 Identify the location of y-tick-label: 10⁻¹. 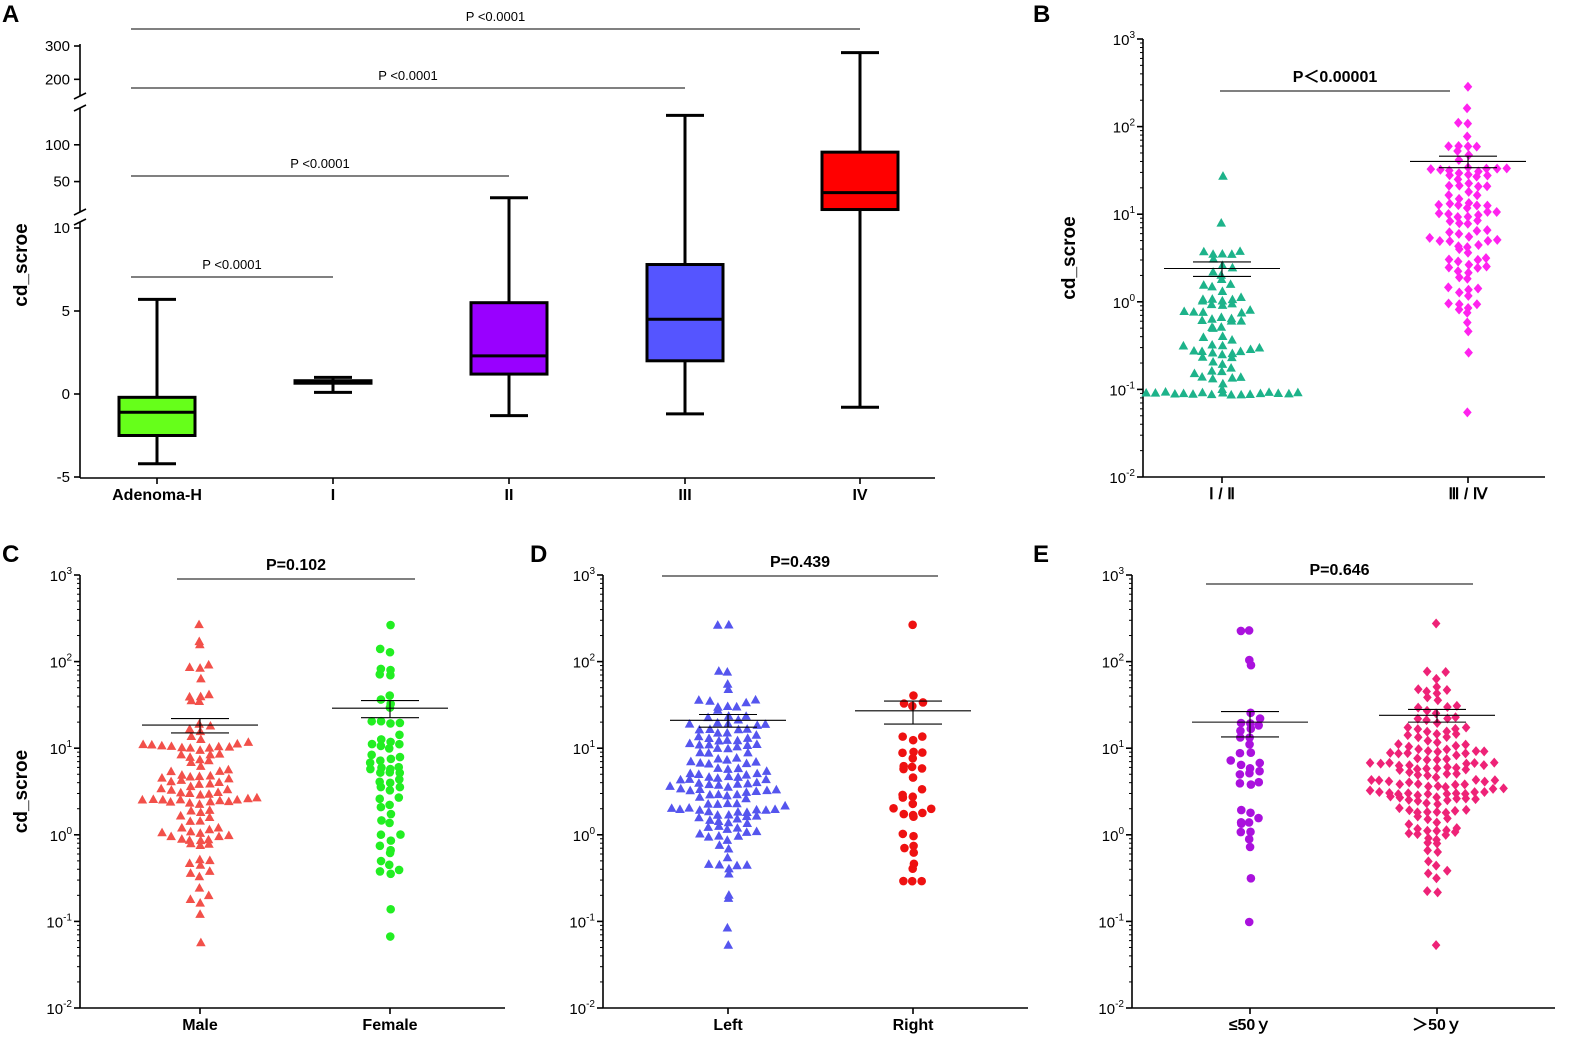
(59, 921).